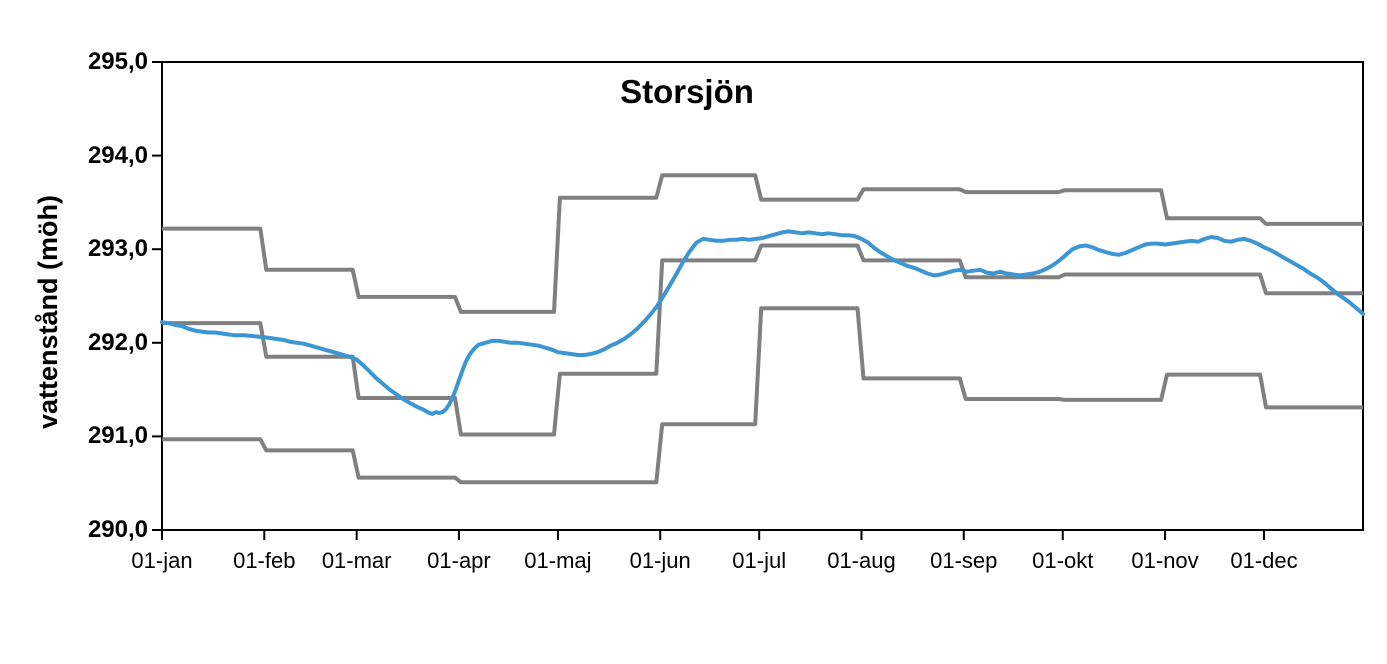 This screenshot has width=1387, height=664. I want to click on chart-title: Storsjön, so click(687, 91).